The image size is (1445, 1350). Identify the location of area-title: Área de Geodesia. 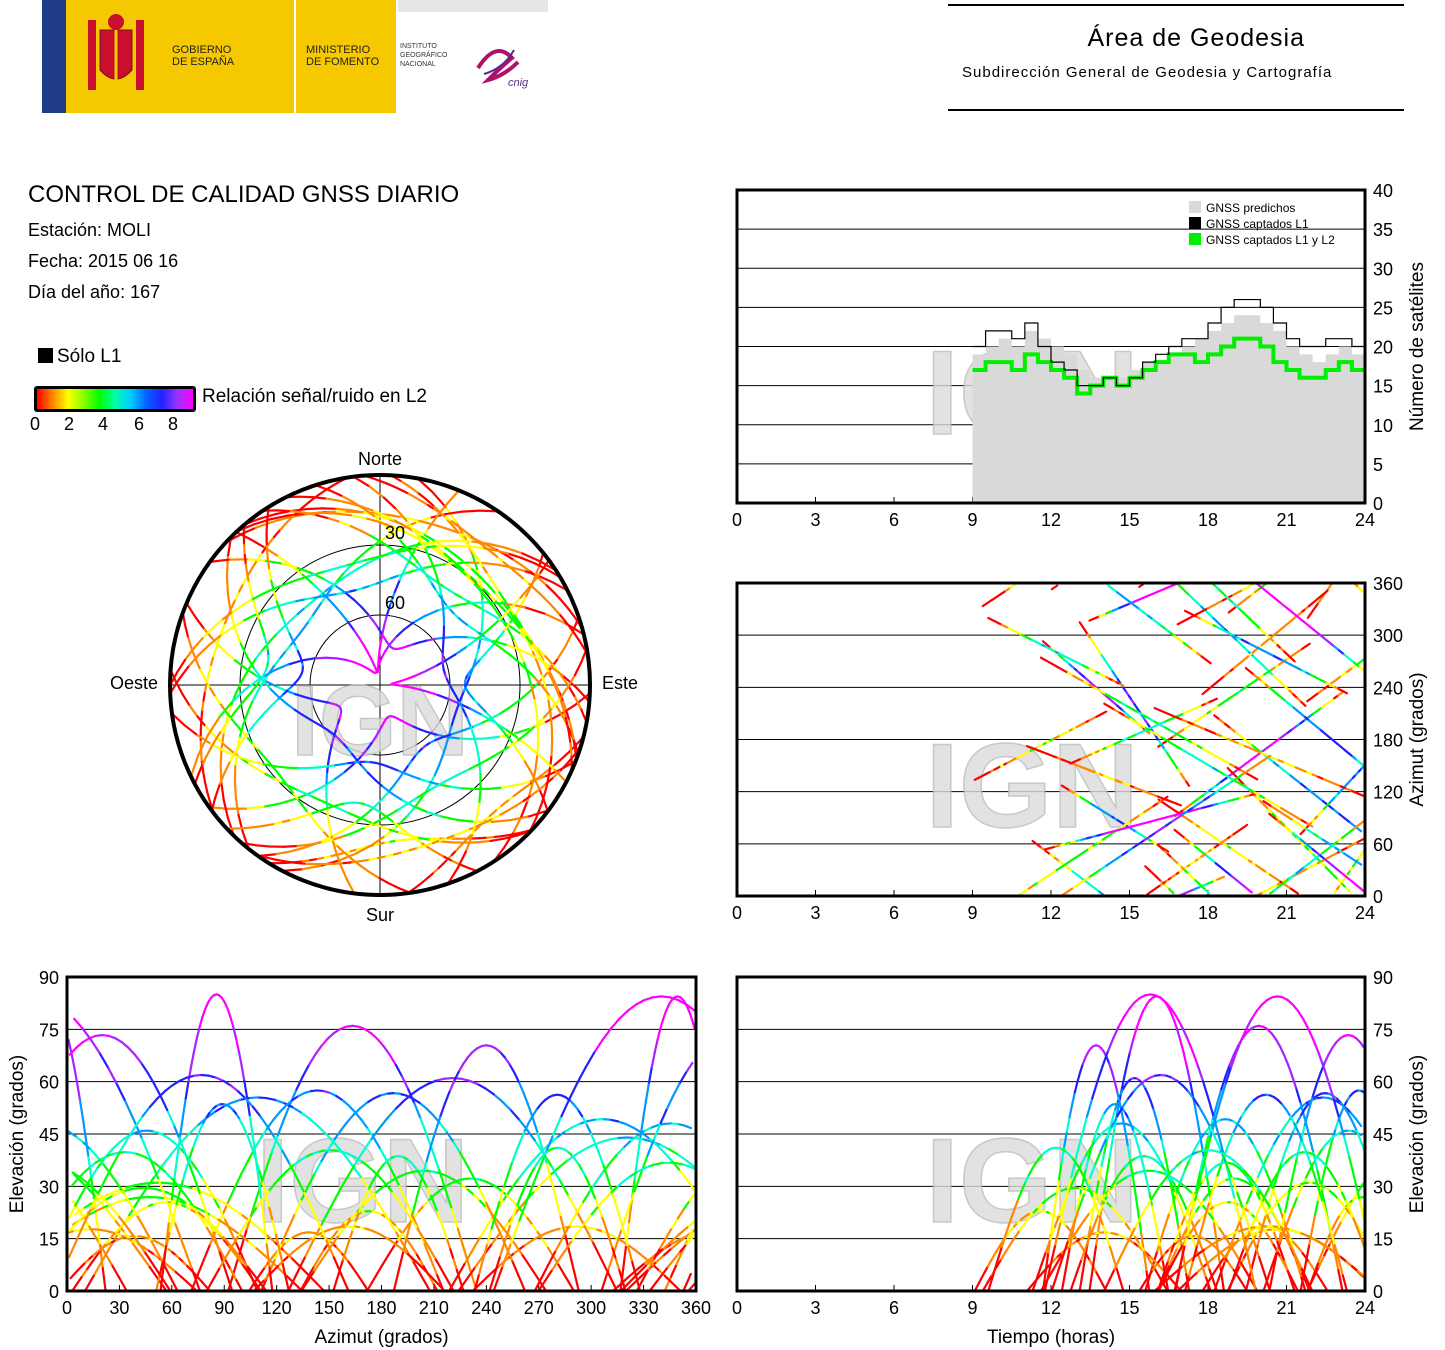
(1196, 38).